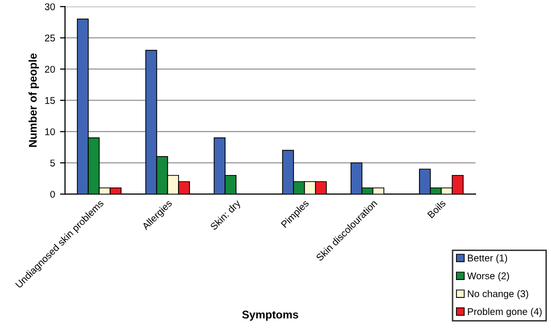  What do you see at coordinates (270, 315) in the screenshot?
I see `x-axis-title: Symptoms` at bounding box center [270, 315].